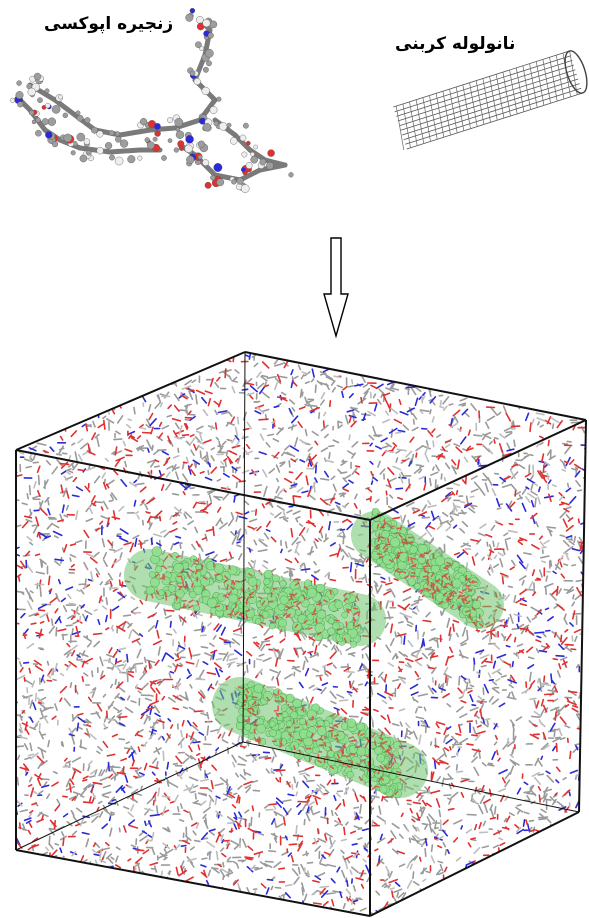 This screenshot has height=918, width=589. What do you see at coordinates (109, 24) in the screenshot?
I see `epoxy-chain-label: زنجیره اپوکسی` at bounding box center [109, 24].